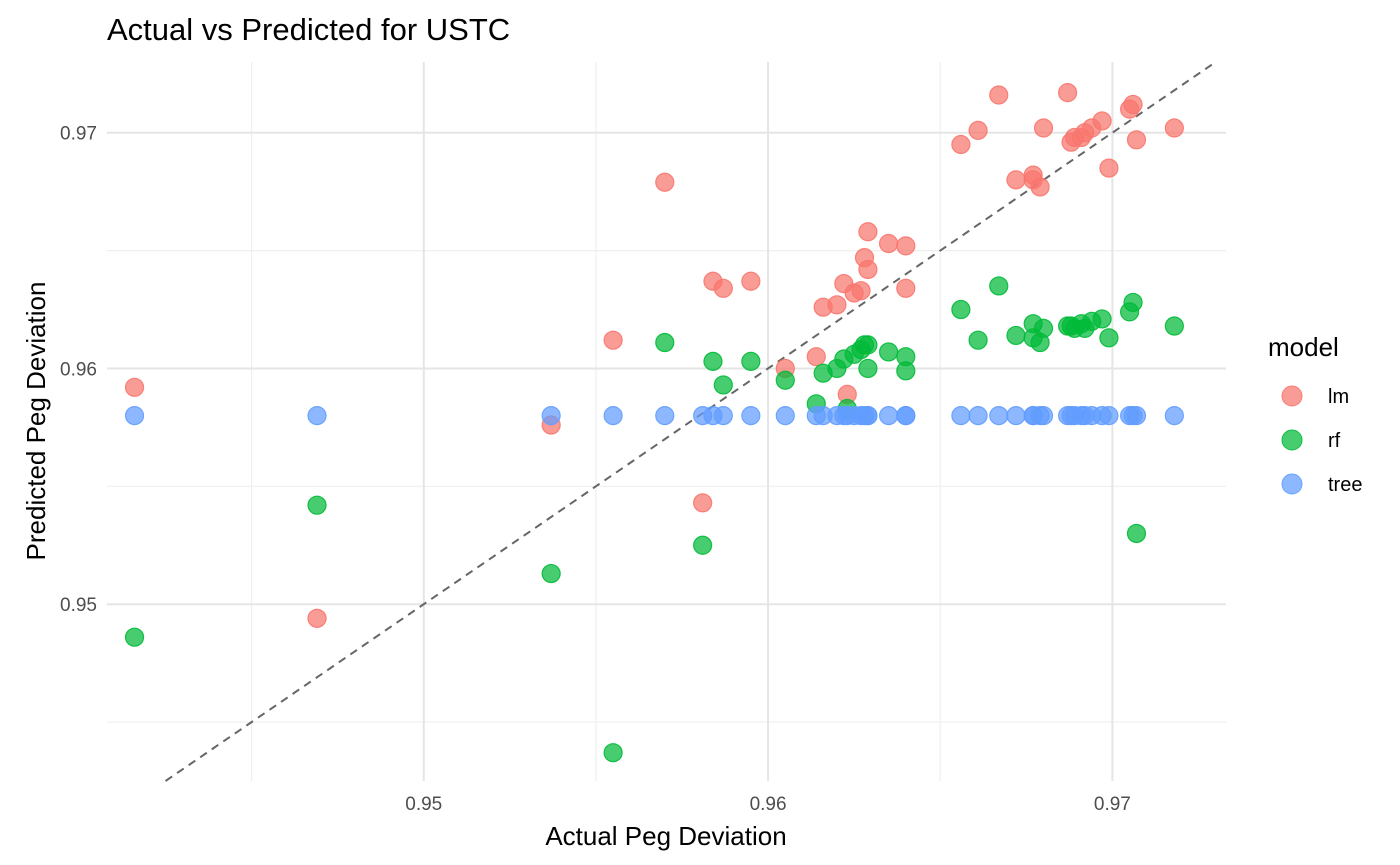  What do you see at coordinates (1338, 397) in the screenshot?
I see `legend-label-lm: lm` at bounding box center [1338, 397].